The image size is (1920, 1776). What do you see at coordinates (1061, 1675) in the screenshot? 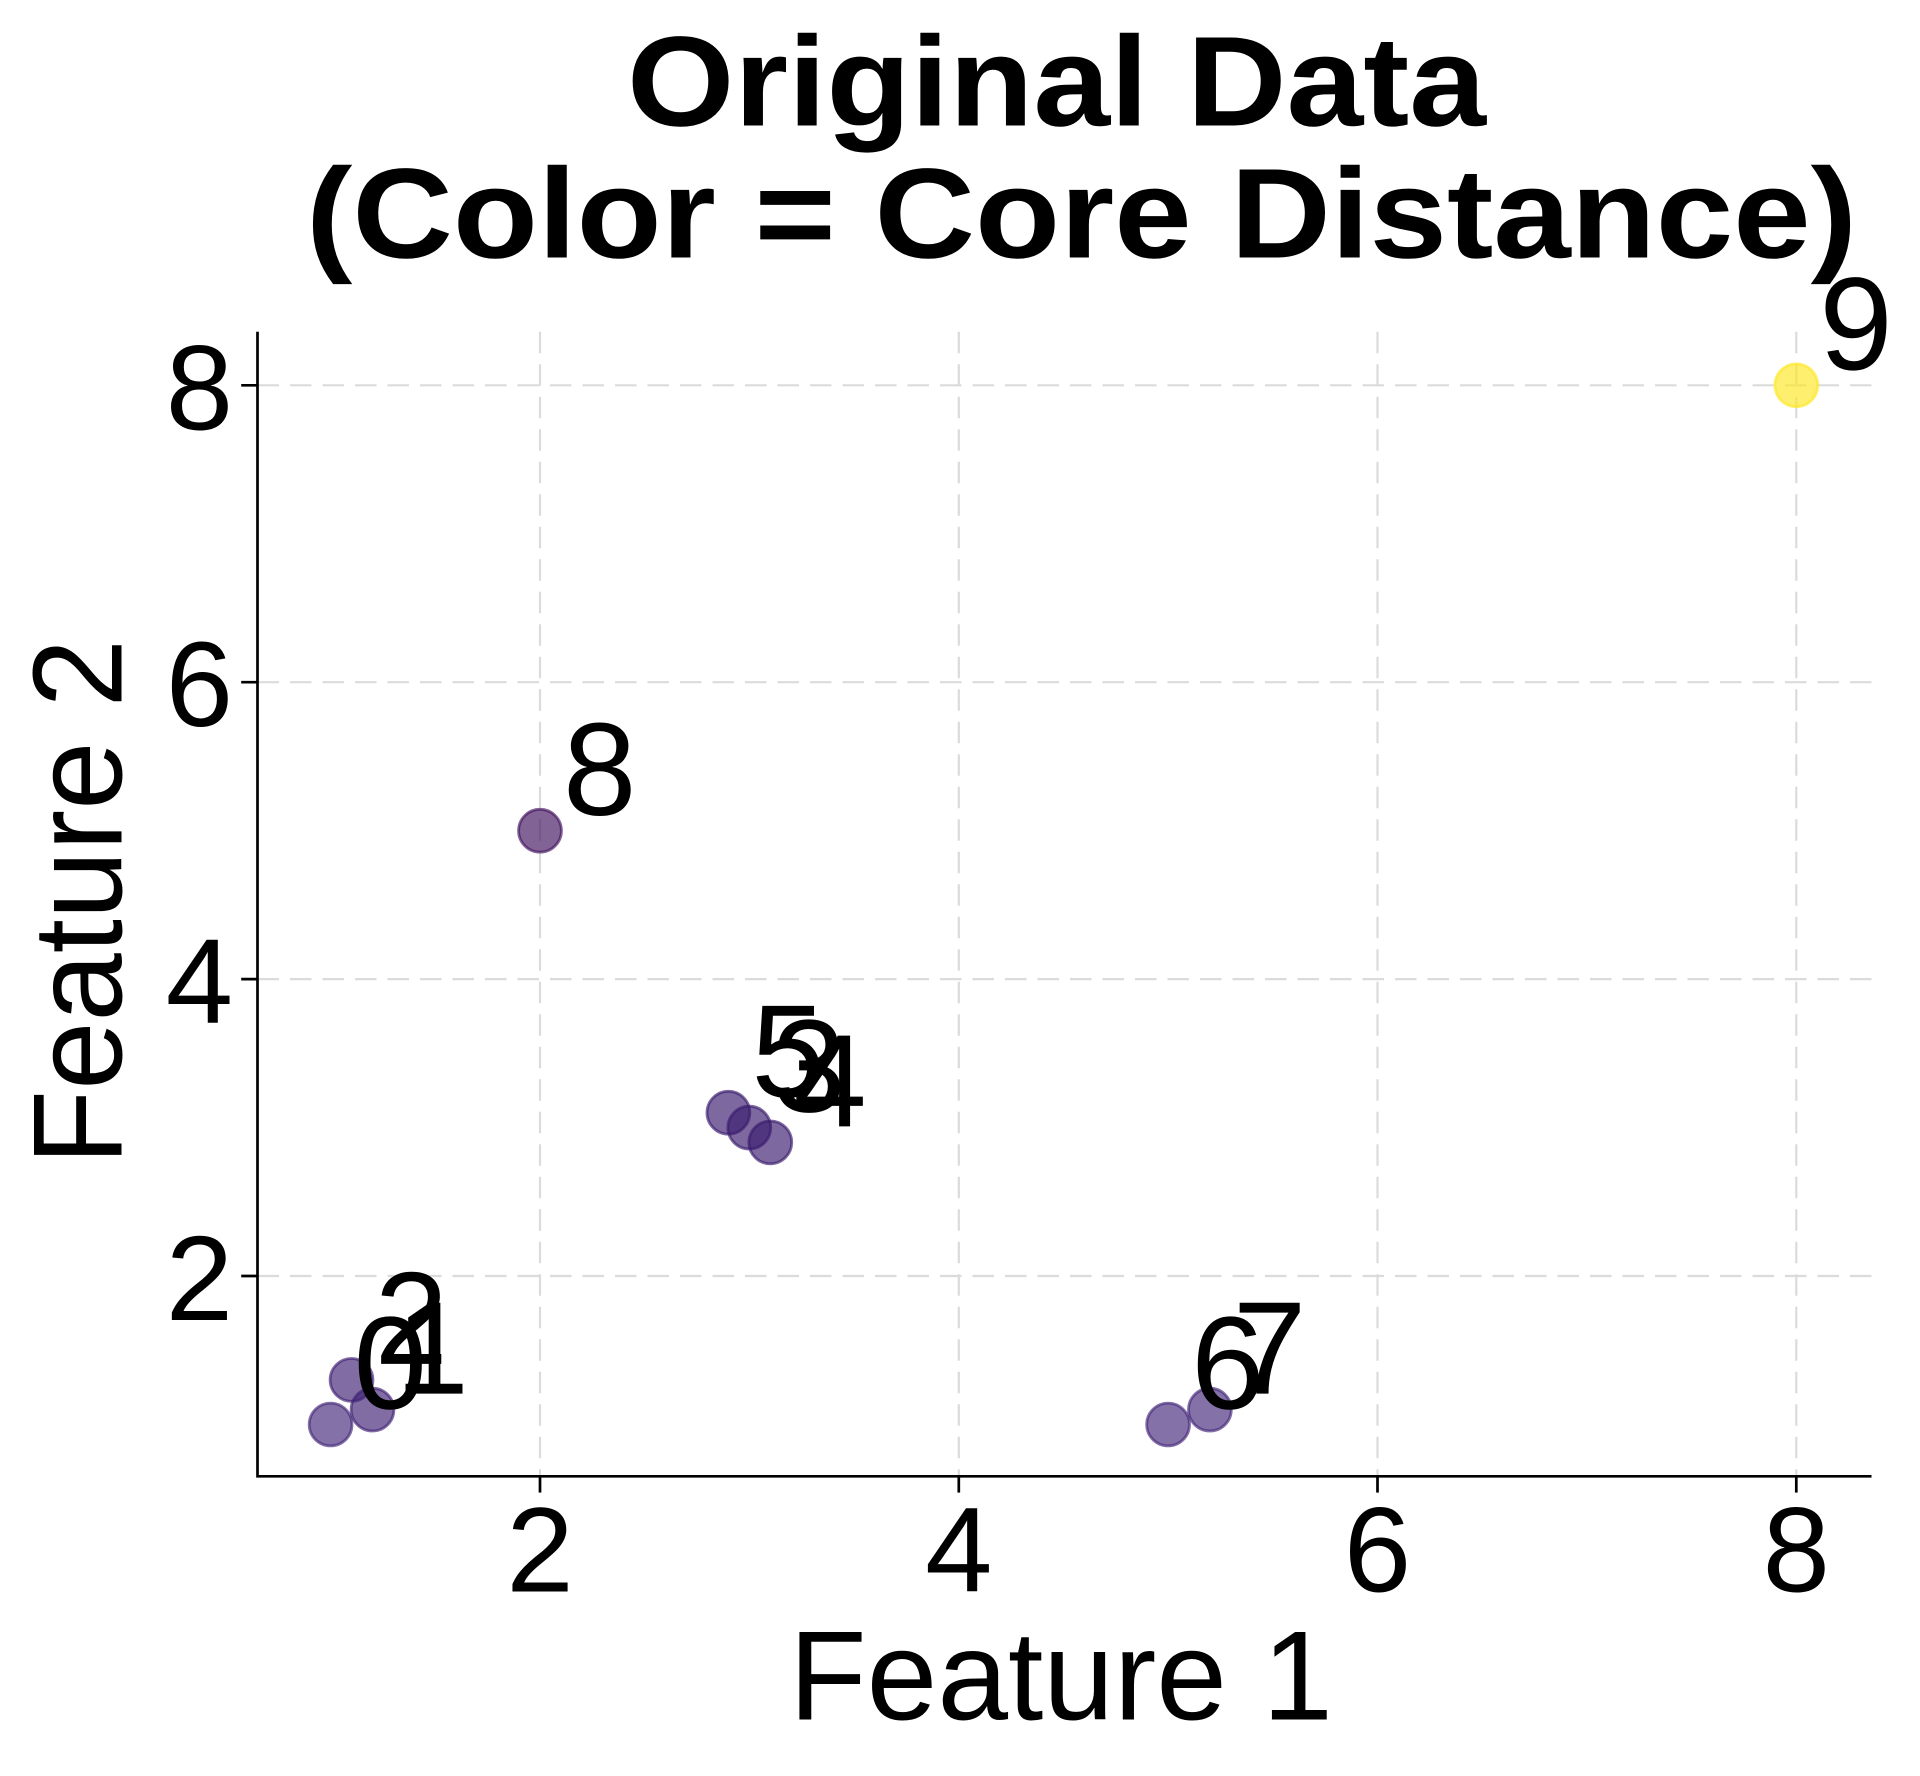
I see `svg-text: Feature 1` at bounding box center [1061, 1675].